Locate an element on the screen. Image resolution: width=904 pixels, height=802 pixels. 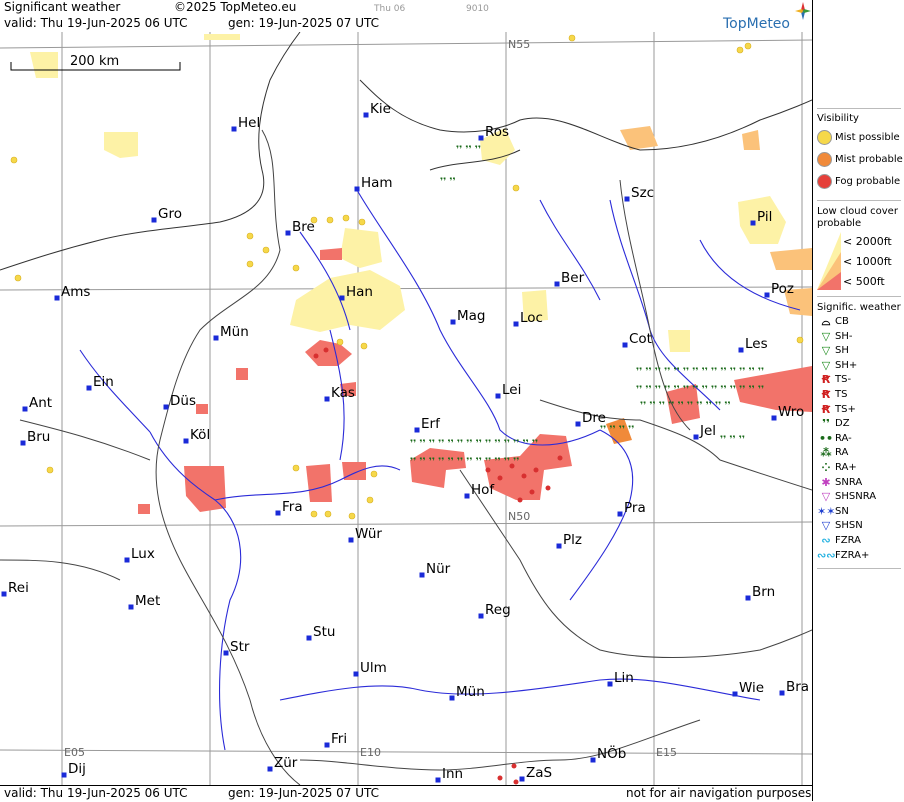
city-marker: Rei is located at coordinates (15, 588).